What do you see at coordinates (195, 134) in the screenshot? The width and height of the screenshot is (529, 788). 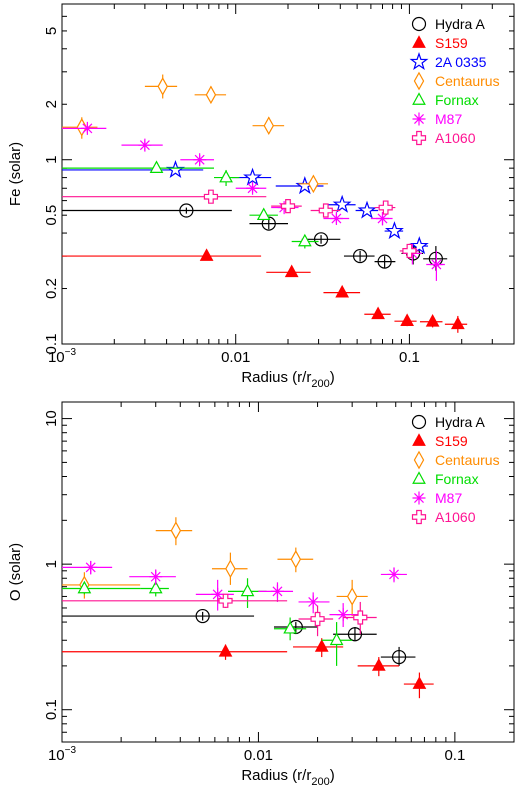 I see `series-centaurus` at bounding box center [195, 134].